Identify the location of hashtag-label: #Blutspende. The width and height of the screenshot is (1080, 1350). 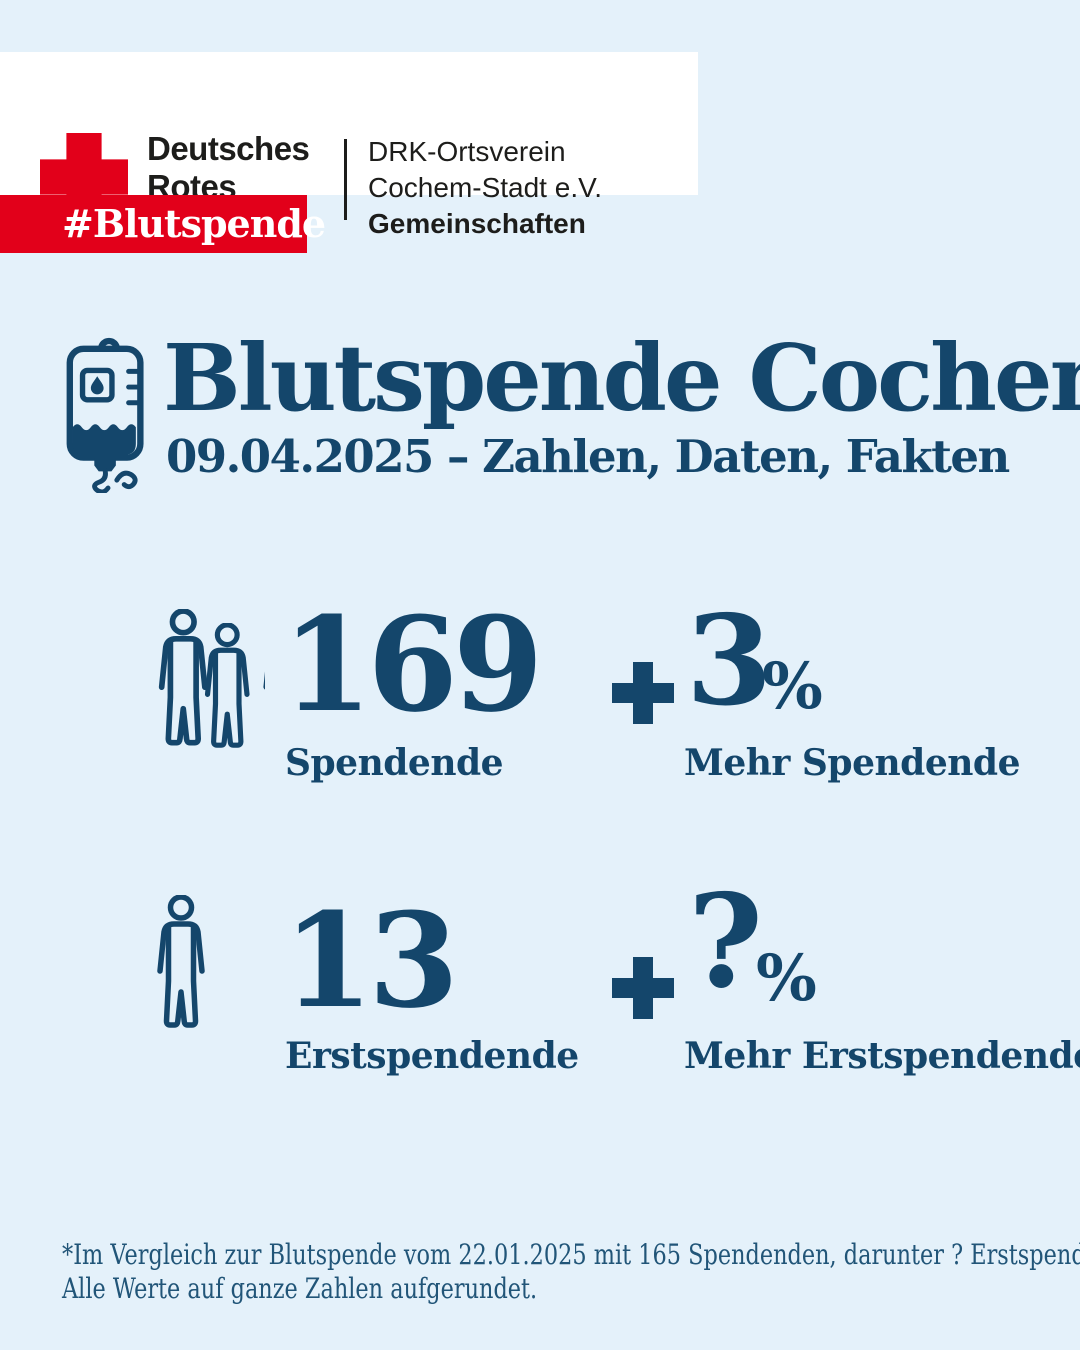
(194, 223).